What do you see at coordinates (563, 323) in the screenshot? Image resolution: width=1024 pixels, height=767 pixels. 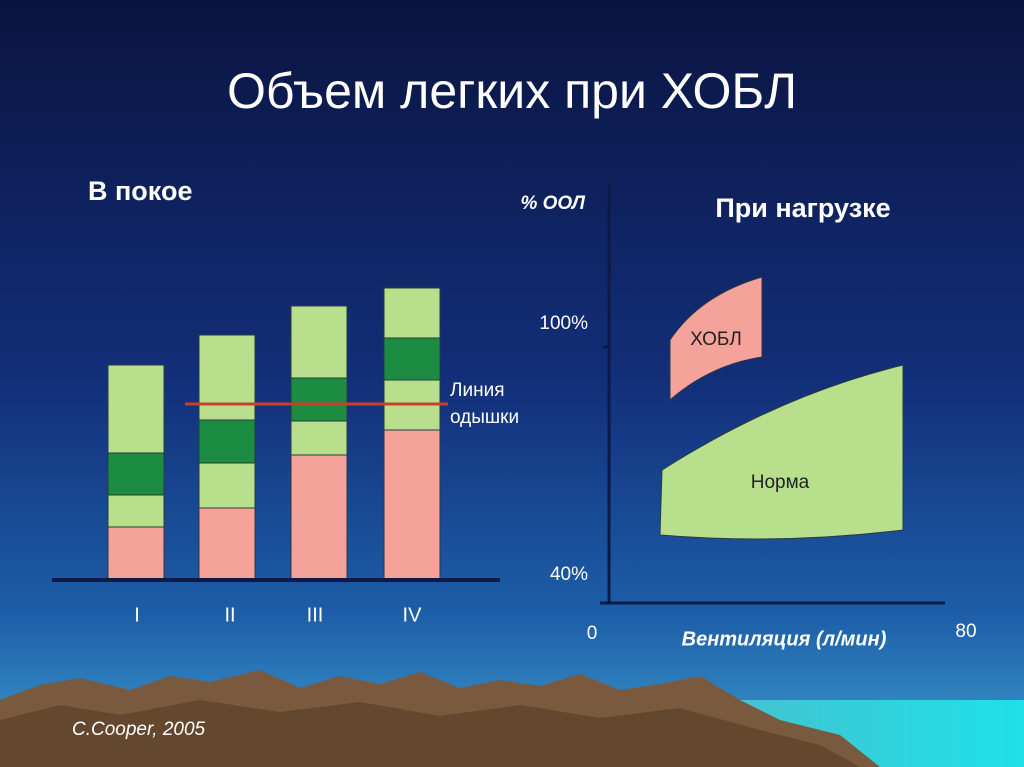 I see `y-tick-label: 100%` at bounding box center [563, 323].